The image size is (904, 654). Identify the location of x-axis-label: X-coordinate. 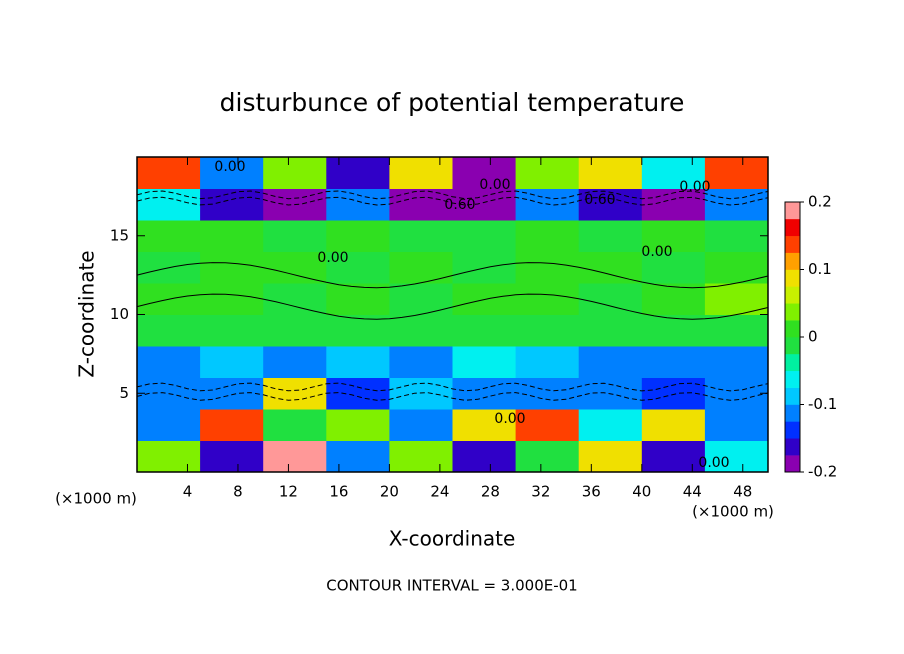
(452, 539).